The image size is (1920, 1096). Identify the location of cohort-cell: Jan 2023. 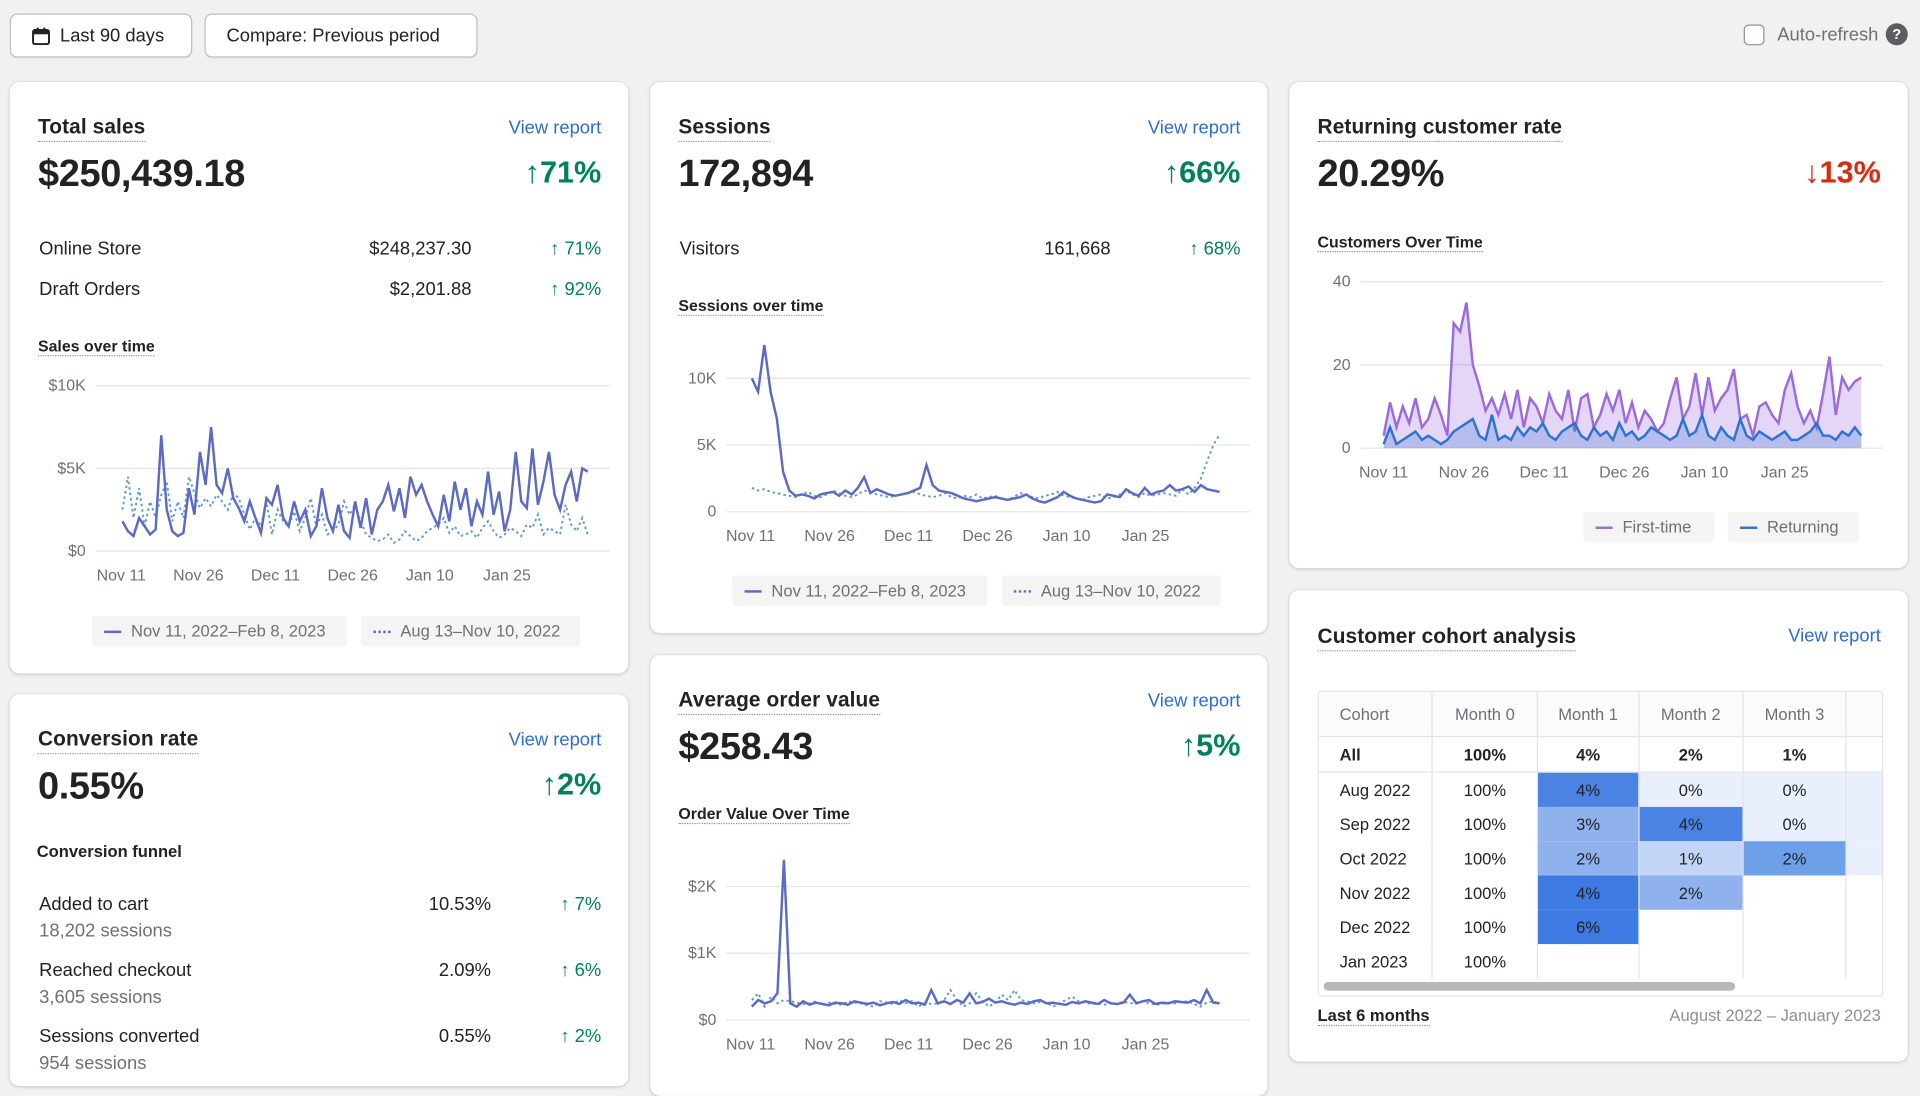
(1376, 961).